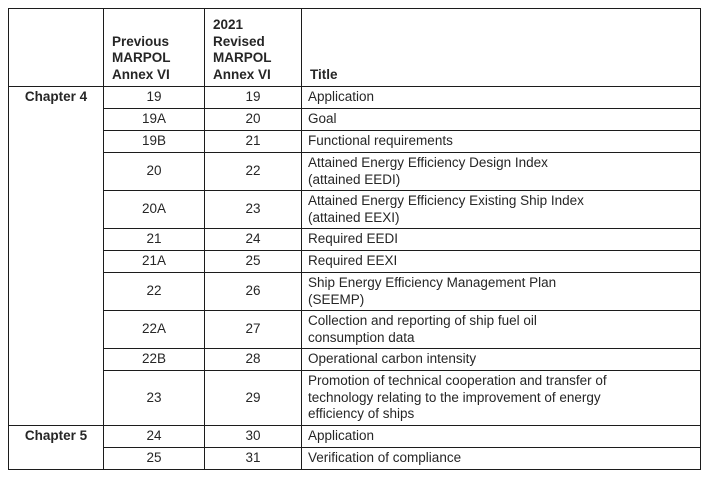 The height and width of the screenshot is (493, 709). Describe the element at coordinates (253, 458) in the screenshot. I see `revised-number-cell: 31` at that location.